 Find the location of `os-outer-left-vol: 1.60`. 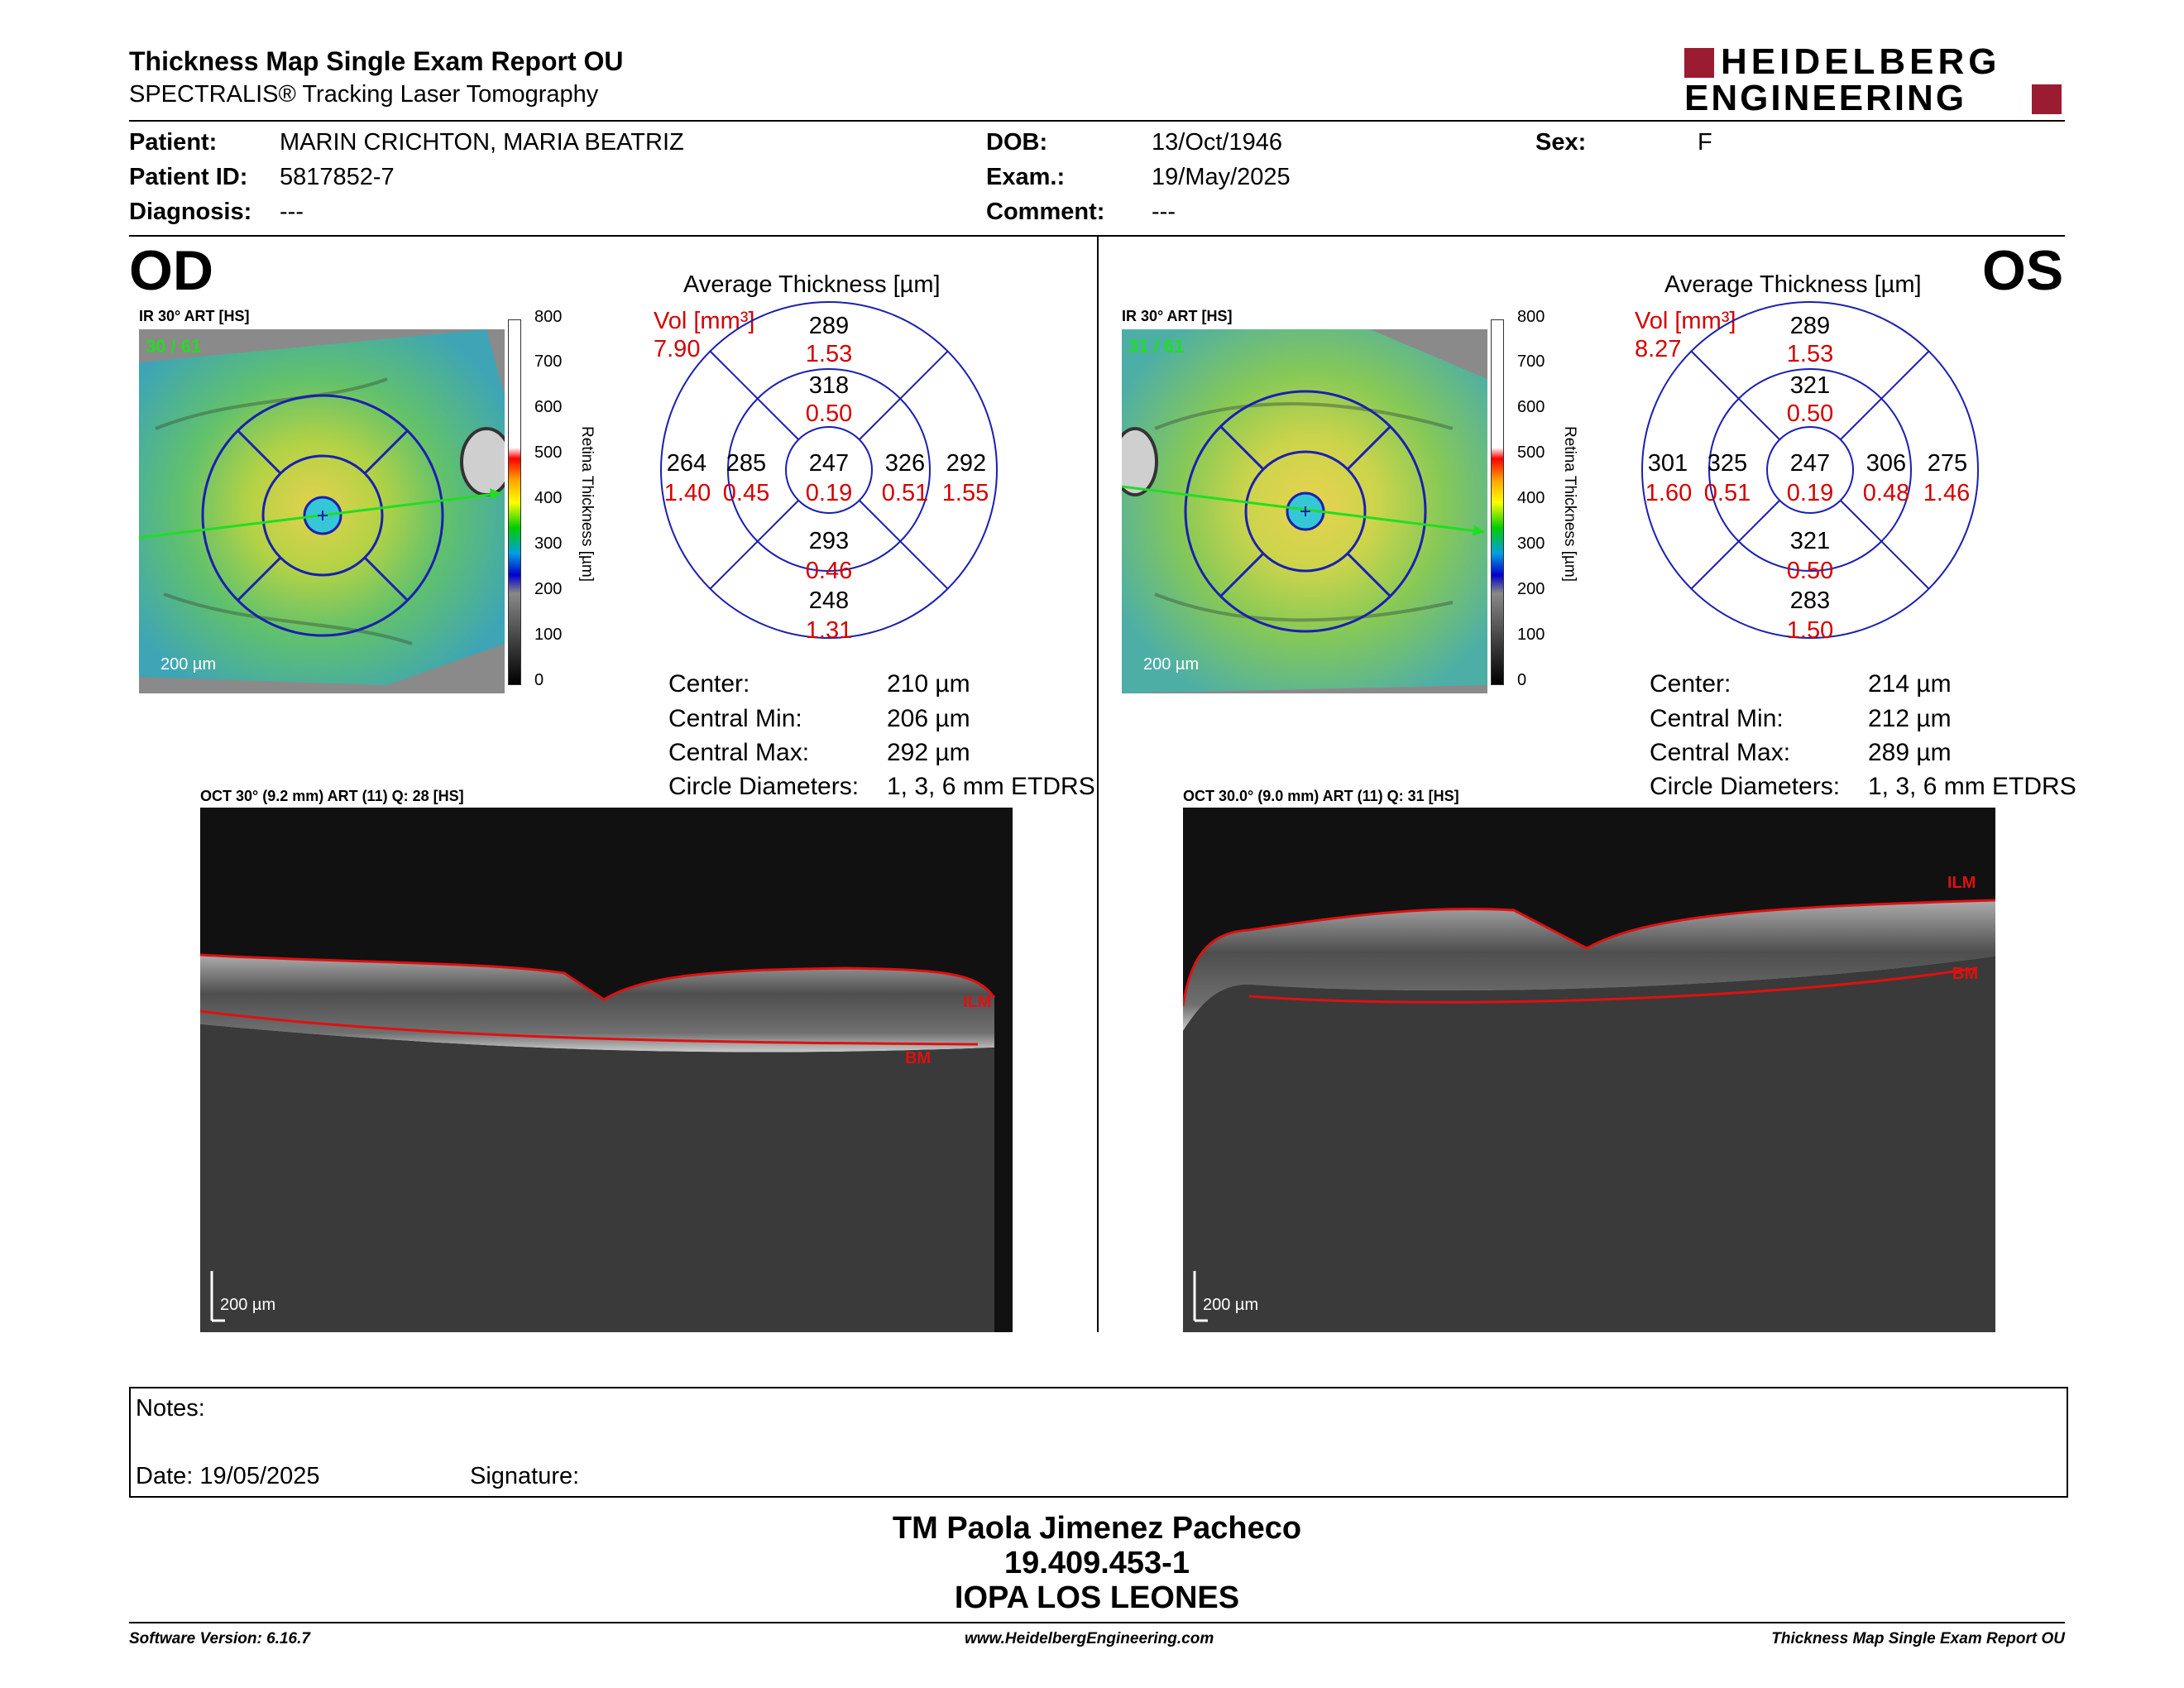

os-outer-left-vol: 1.60 is located at coordinates (1669, 493).